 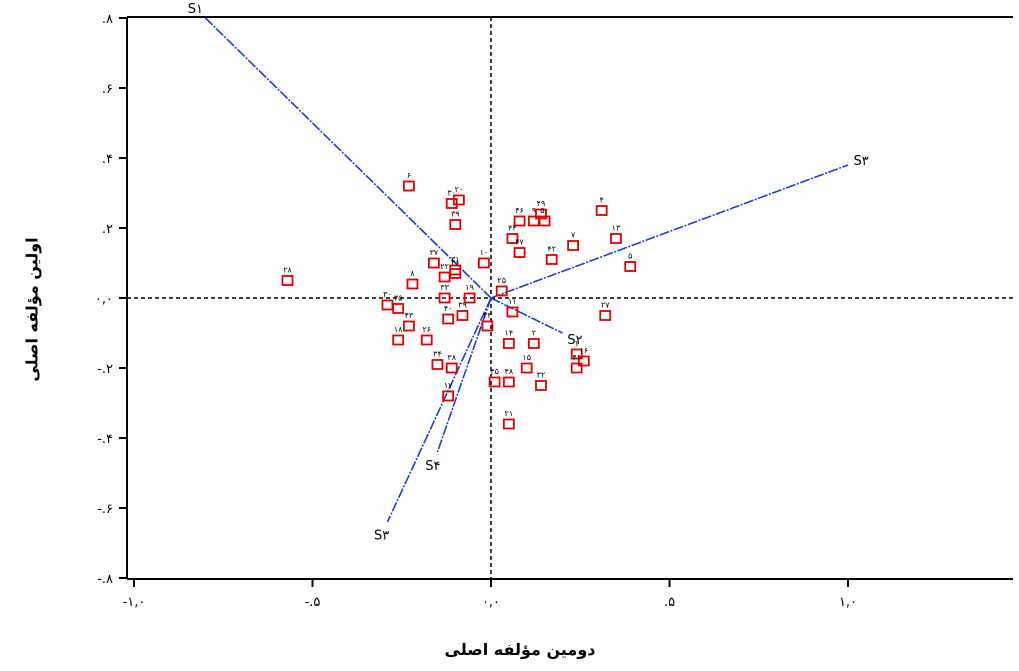 I want to click on point-label: ۲۲, so click(x=444, y=266).